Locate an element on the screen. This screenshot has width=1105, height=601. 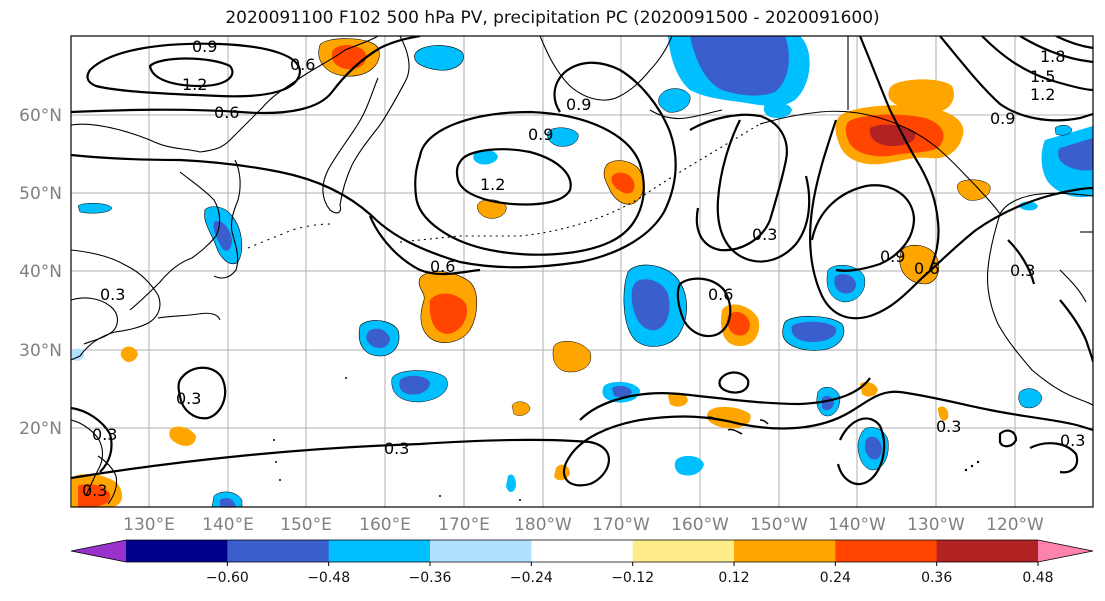
colorbar-tick-label: −0.60 is located at coordinates (227, 578).